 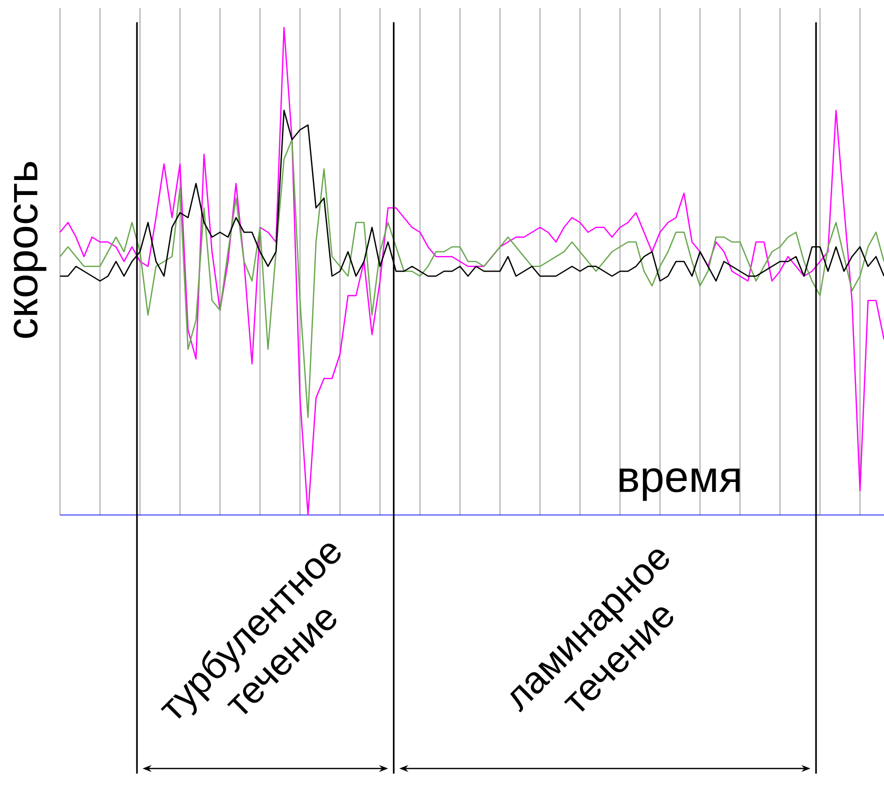 I want to click on y-axis-title: скорость, so click(x=30, y=250).